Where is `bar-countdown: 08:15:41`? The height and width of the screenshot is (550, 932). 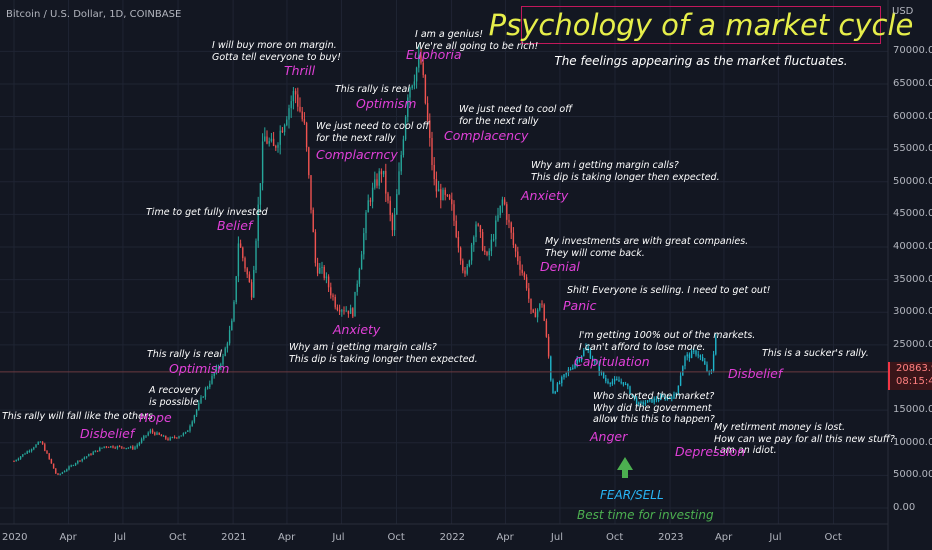 bar-countdown: 08:15:41 is located at coordinates (914, 381).